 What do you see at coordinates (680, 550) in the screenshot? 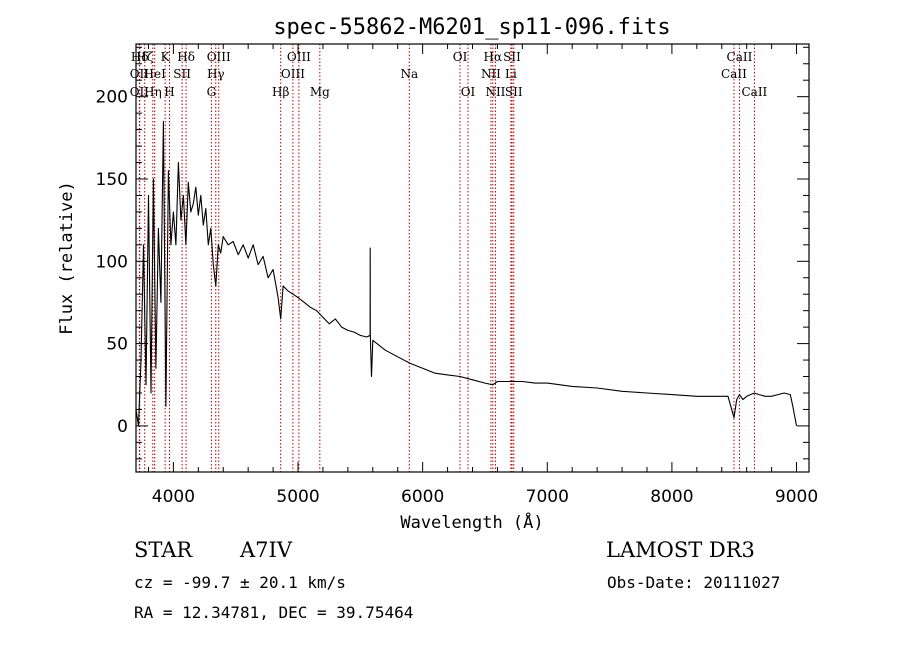
I see `survey-name: LAMOST DR3` at bounding box center [680, 550].